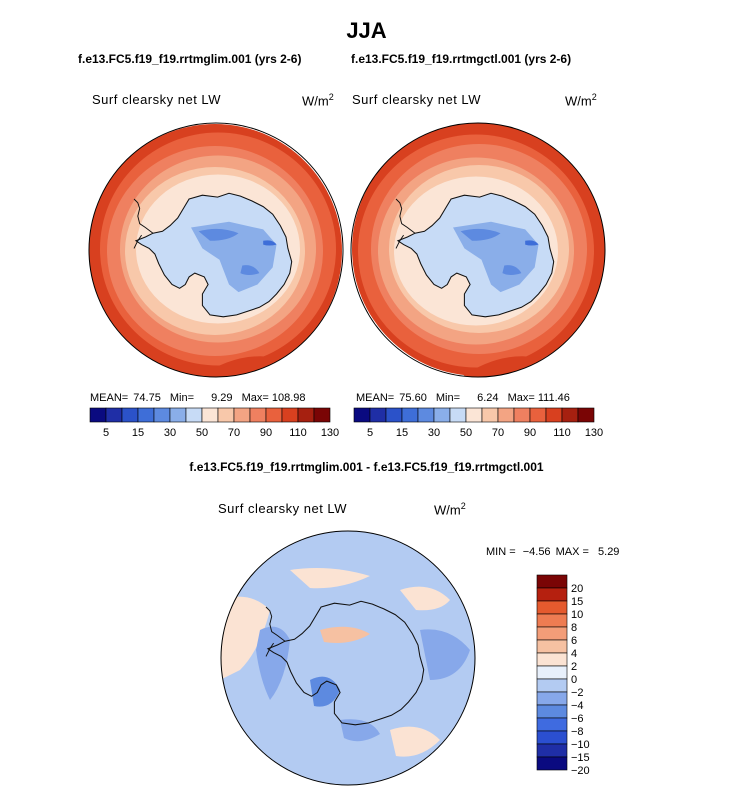 The width and height of the screenshot is (733, 789). What do you see at coordinates (536, 552) in the screenshot?
I see `diff-min-value: −4.56` at bounding box center [536, 552].